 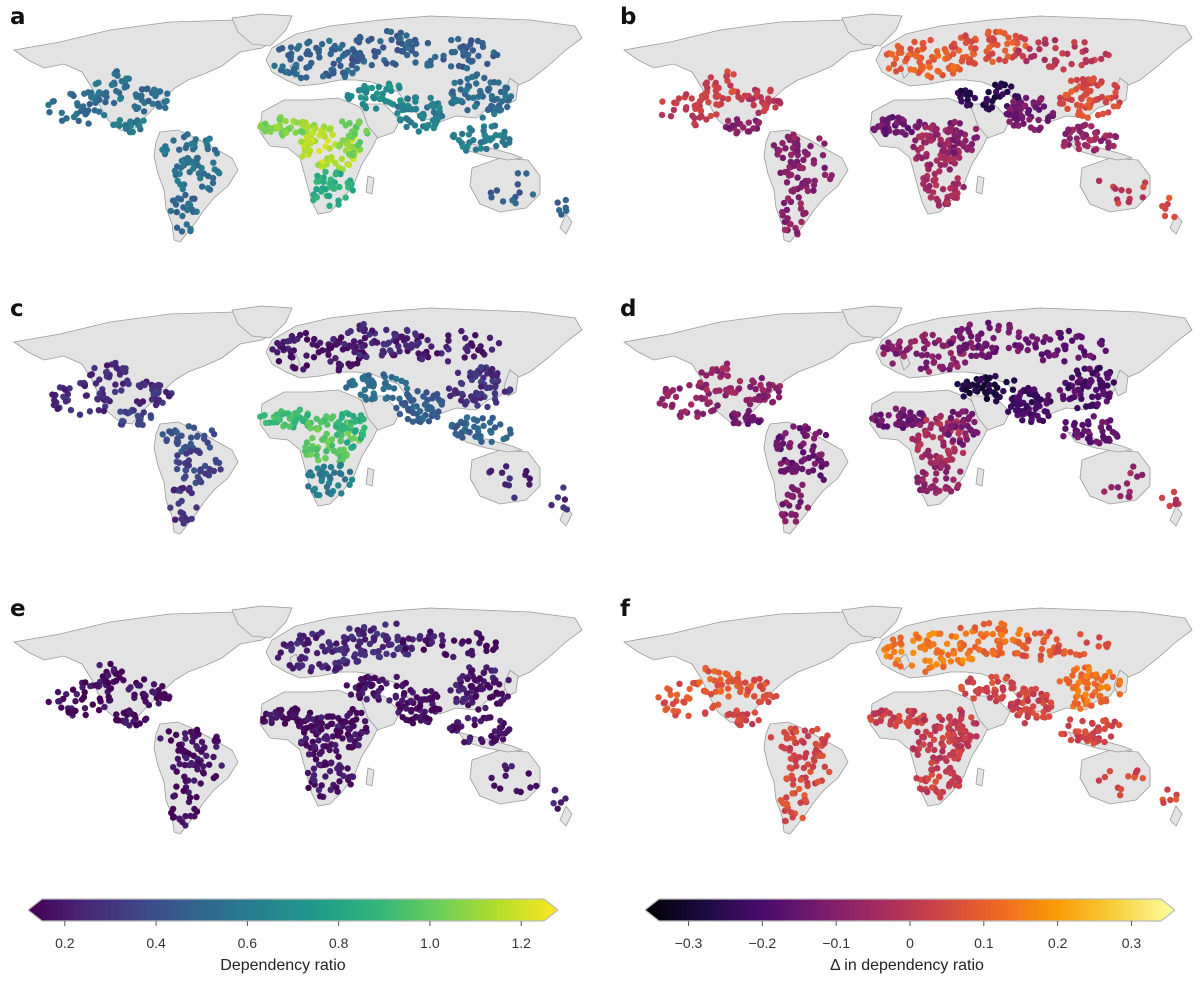 I want to click on panel-label: e, so click(x=18, y=609).